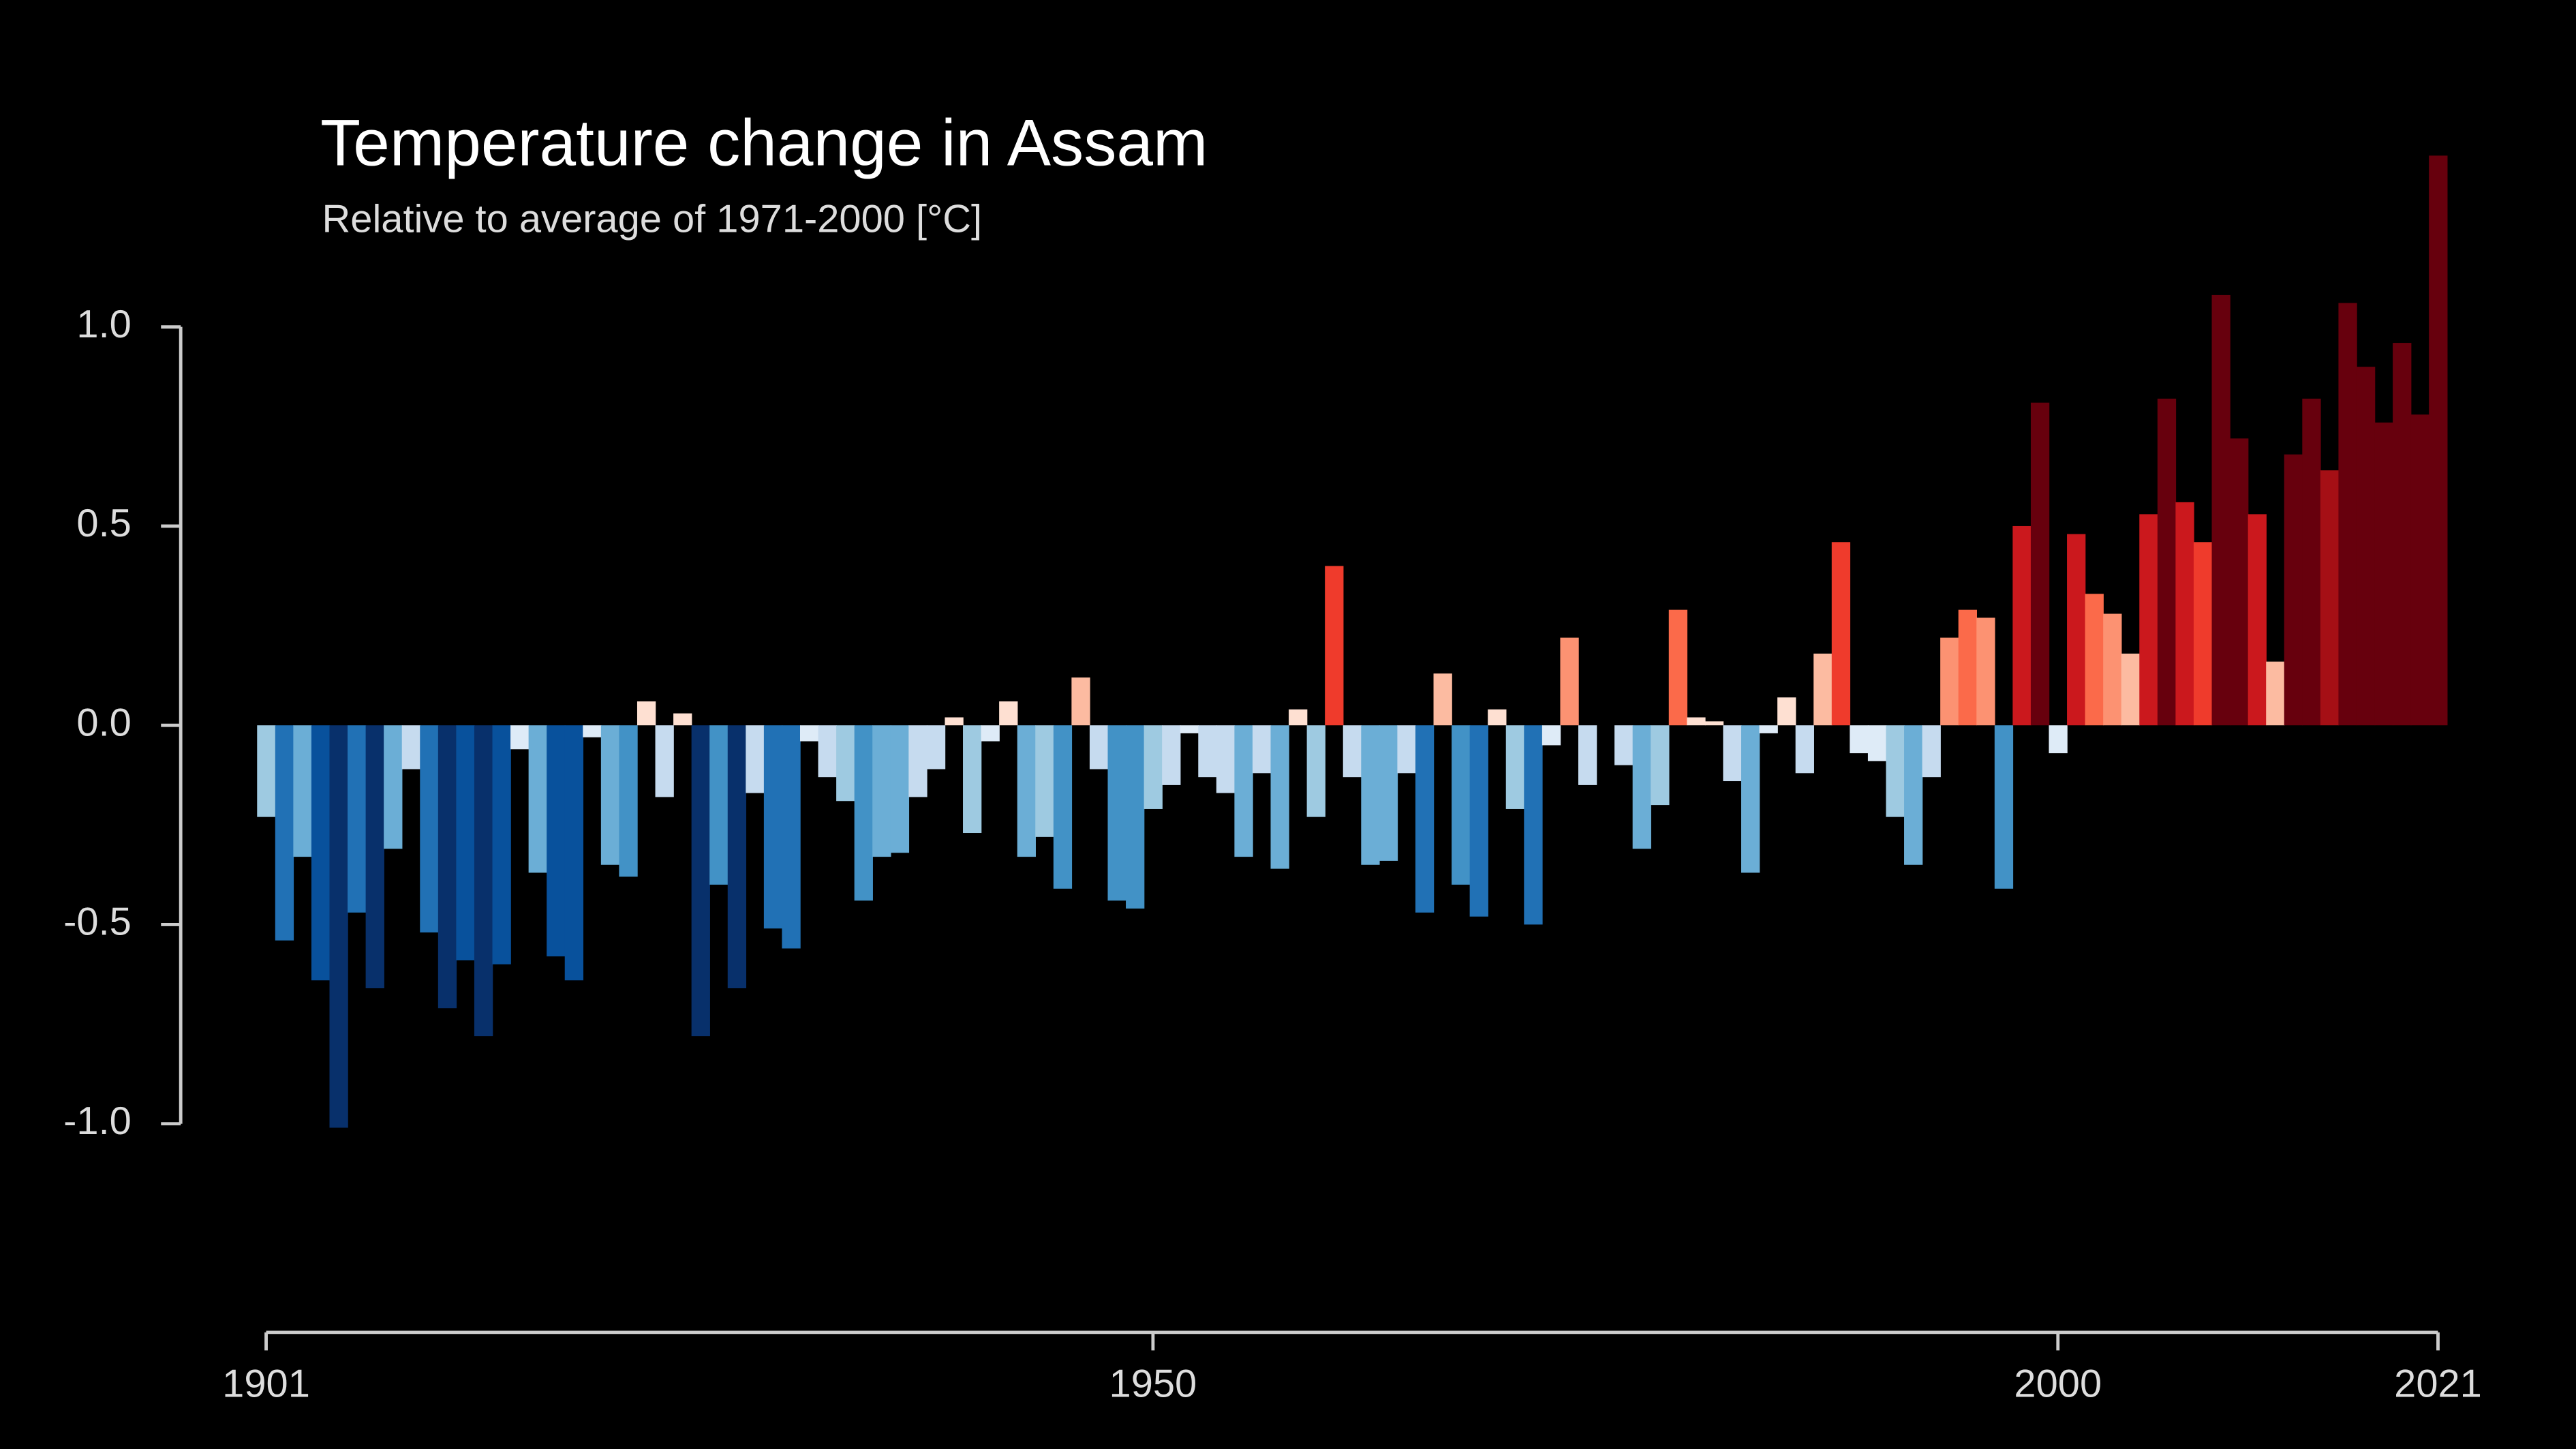 The width and height of the screenshot is (2576, 1449). Describe the element at coordinates (103, 722) in the screenshot. I see `y-tick-label: 0.0` at that location.